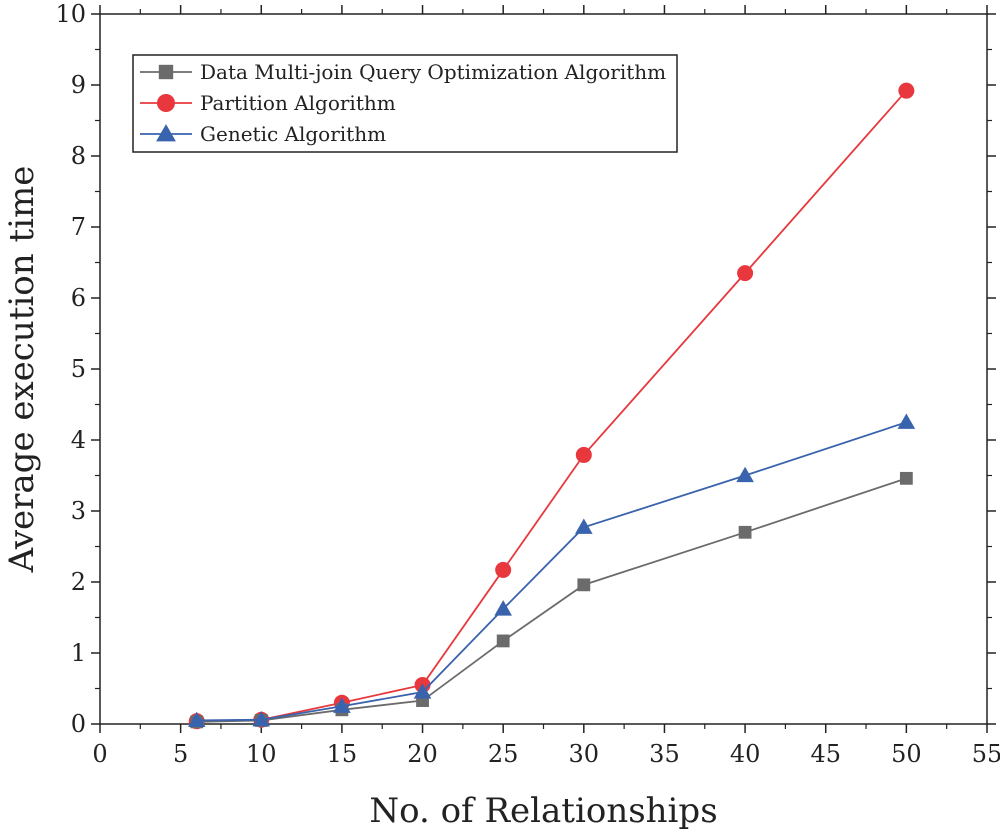  I want to click on x-tick-label: 20, so click(422, 754).